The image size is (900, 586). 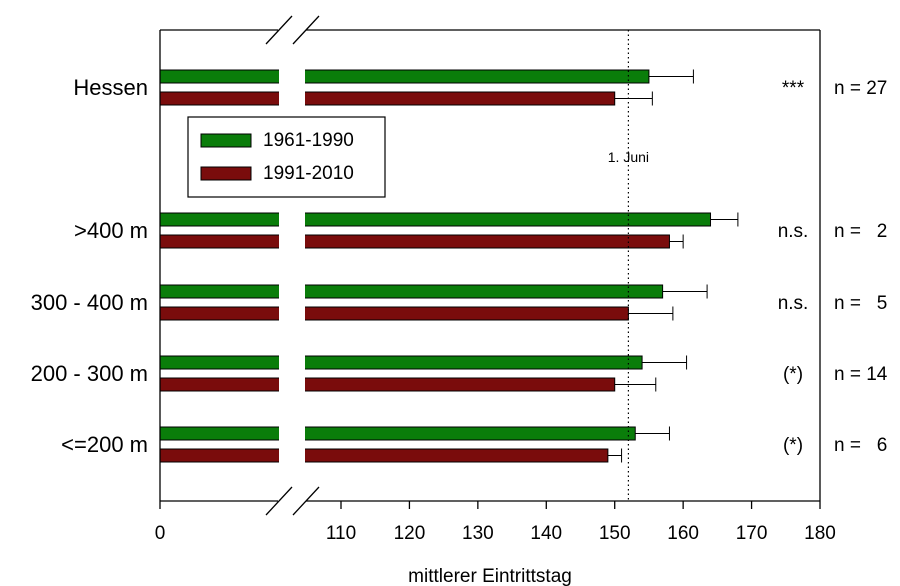 I want to click on legend-label: 1991-2010, so click(x=308, y=173).